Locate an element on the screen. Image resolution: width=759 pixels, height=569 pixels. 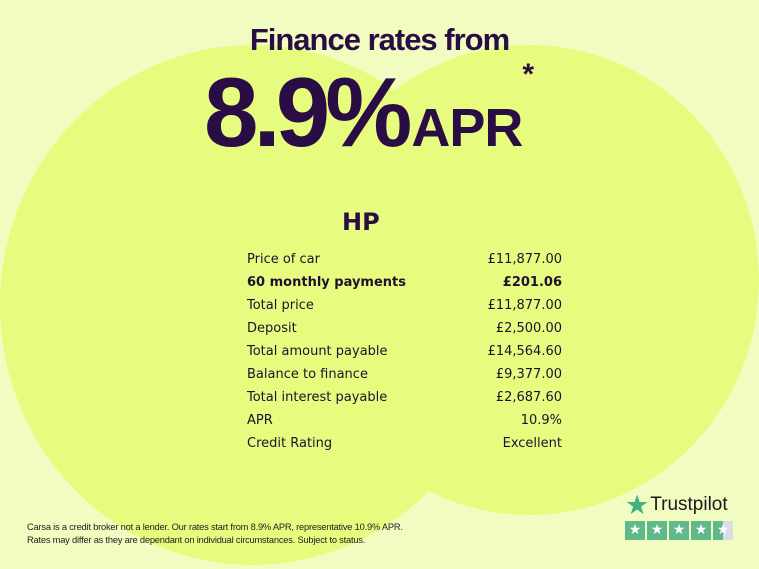
trustpilot-badge: ★ Trustpilot ★ ★ ★ ★ ★ is located at coordinates (679, 515).